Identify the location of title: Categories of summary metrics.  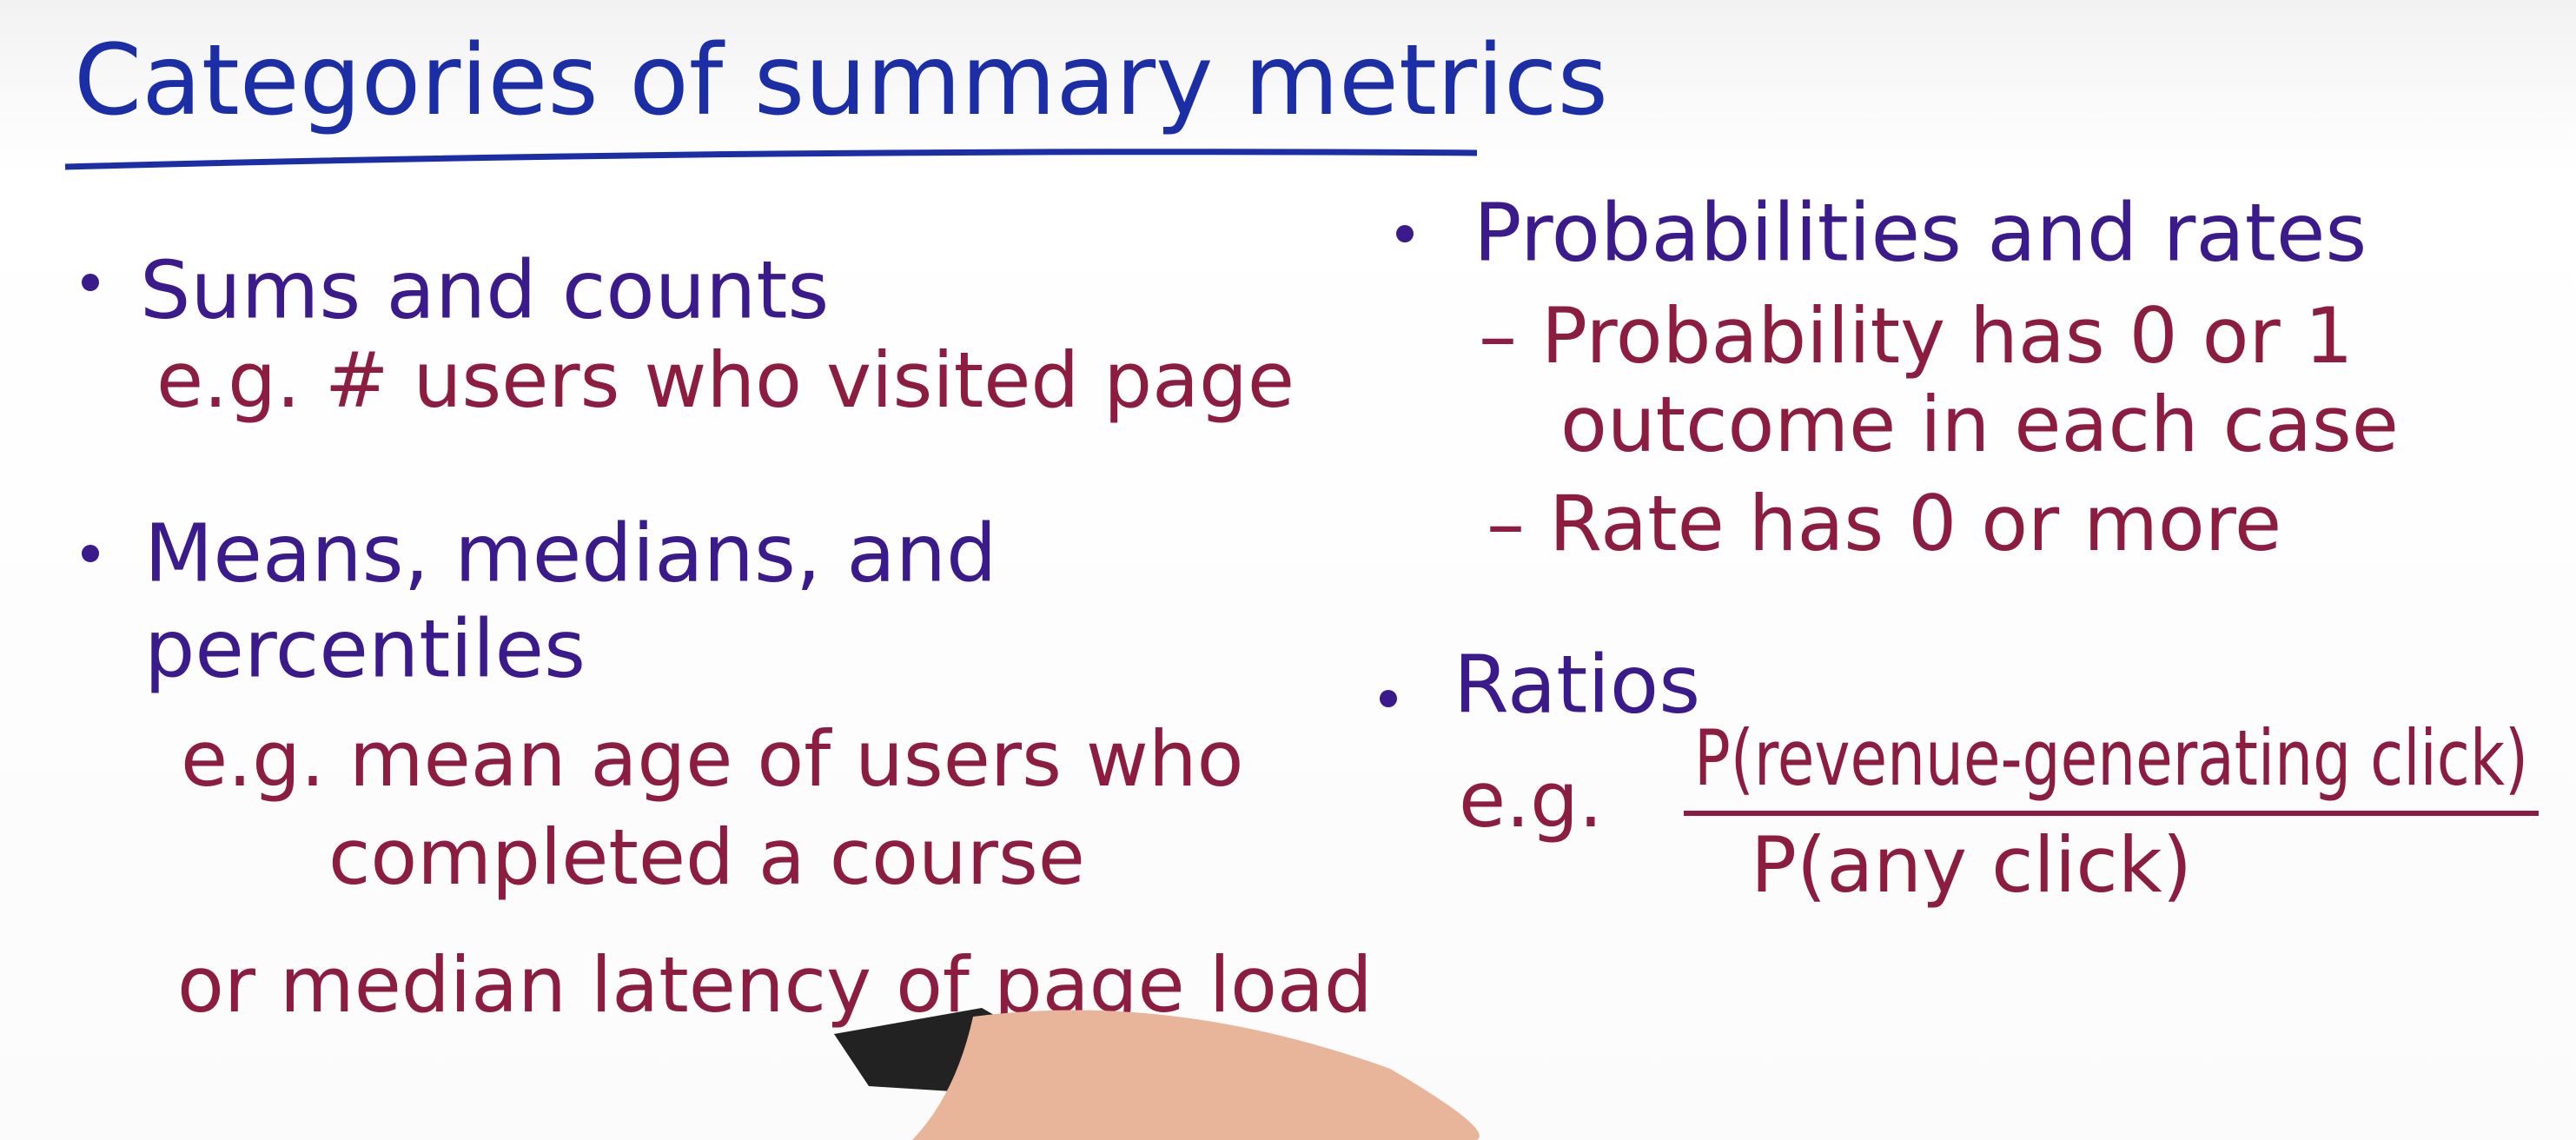
(841, 80).